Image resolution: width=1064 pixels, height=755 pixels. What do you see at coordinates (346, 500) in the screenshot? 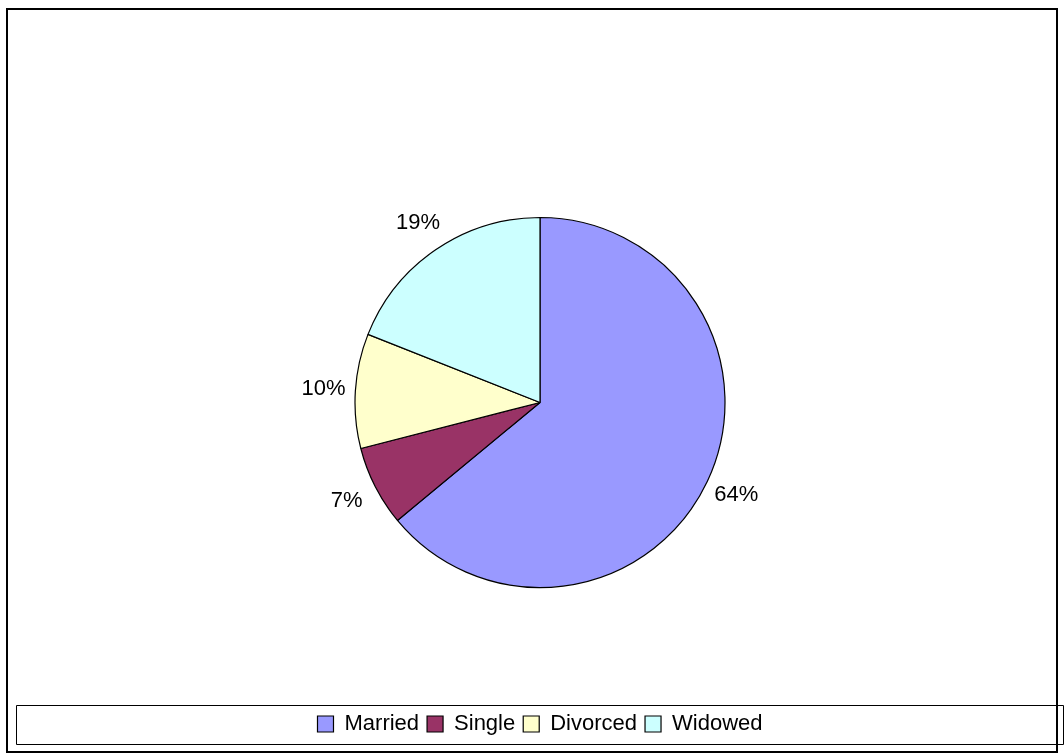
I see `data-label: 7%` at bounding box center [346, 500].